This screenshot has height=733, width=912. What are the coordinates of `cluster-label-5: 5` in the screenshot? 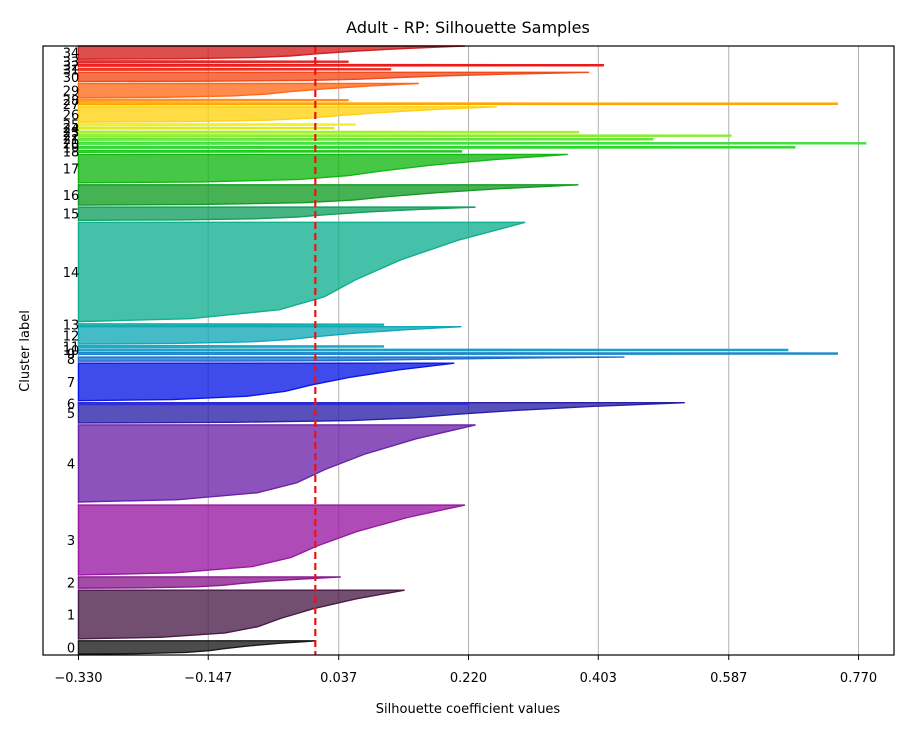 It's located at (71, 414).